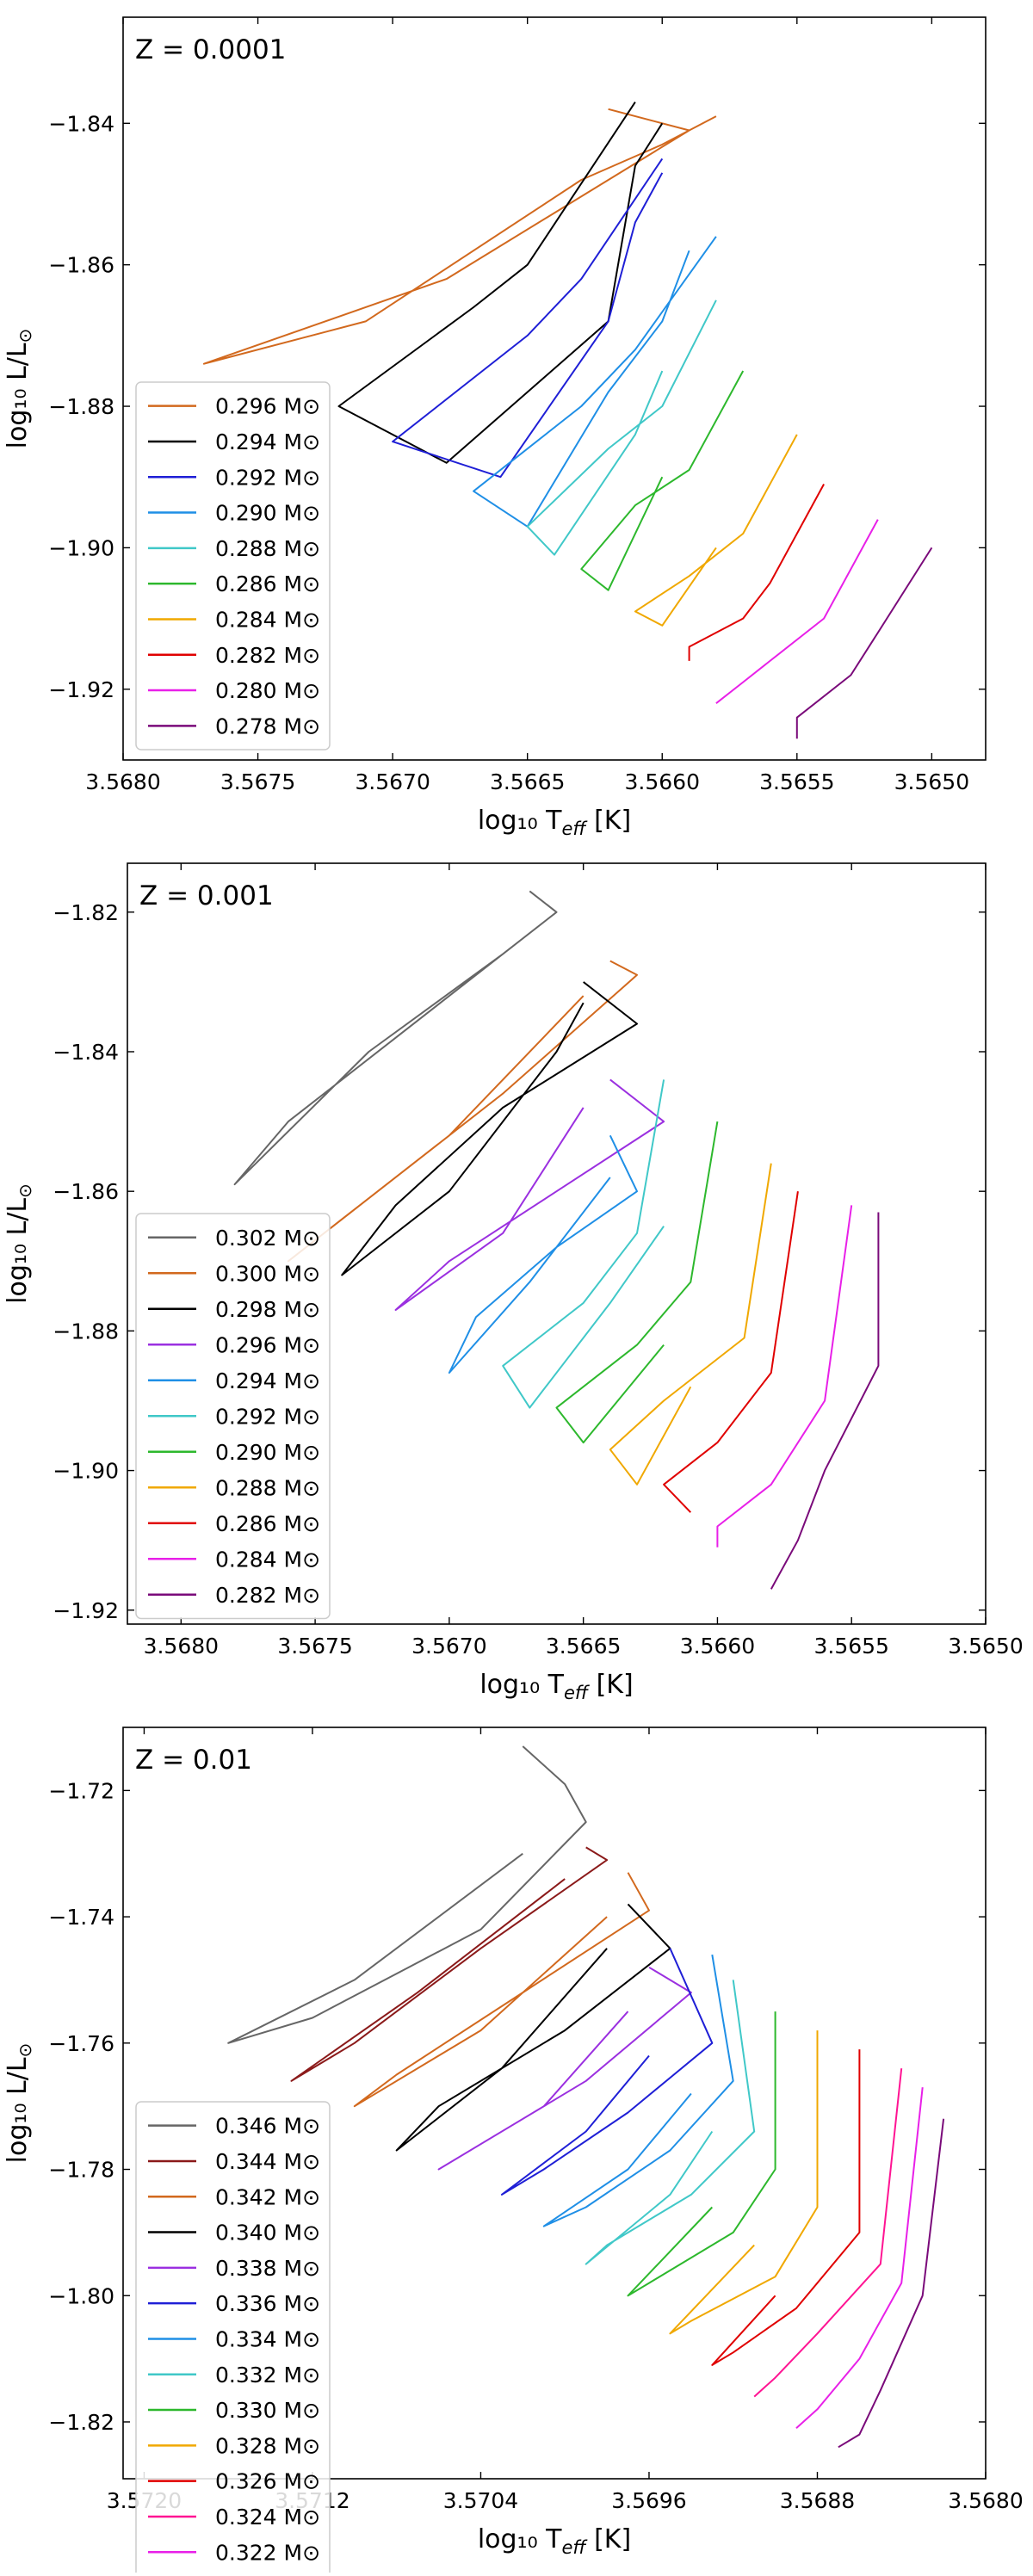 Image resolution: width=1033 pixels, height=2576 pixels. What do you see at coordinates (267, 2303) in the screenshot?
I see `legend-label: 0.336 M⊙` at bounding box center [267, 2303].